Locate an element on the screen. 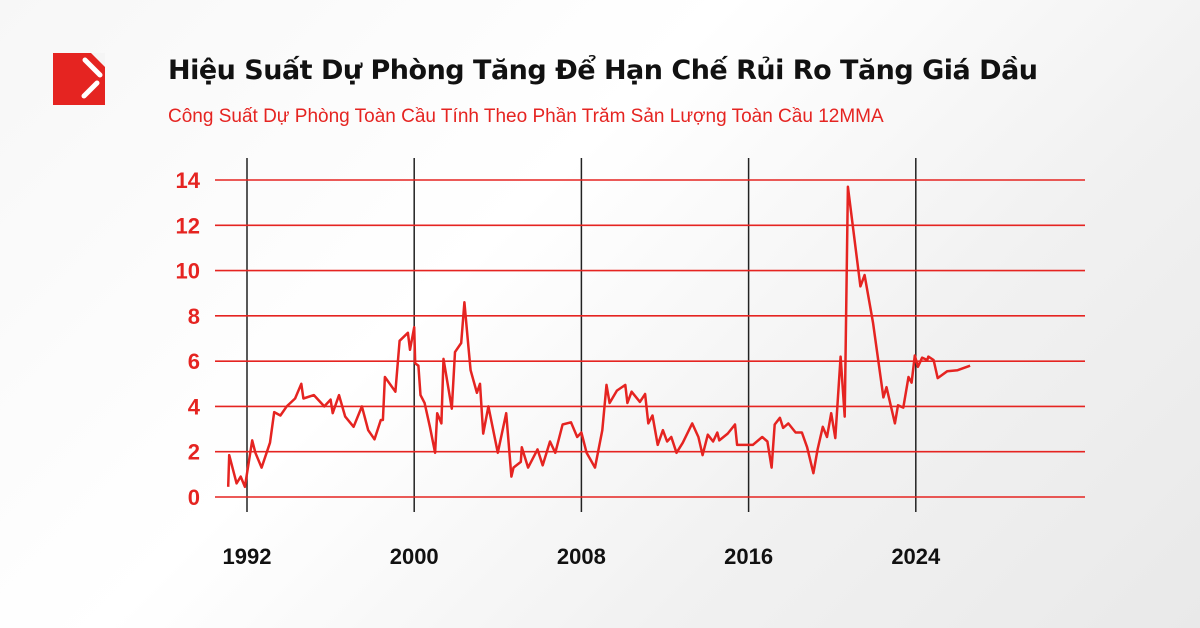 Image resolution: width=1200 pixels, height=628 pixels. y-tick-label: 4 is located at coordinates (194, 406).